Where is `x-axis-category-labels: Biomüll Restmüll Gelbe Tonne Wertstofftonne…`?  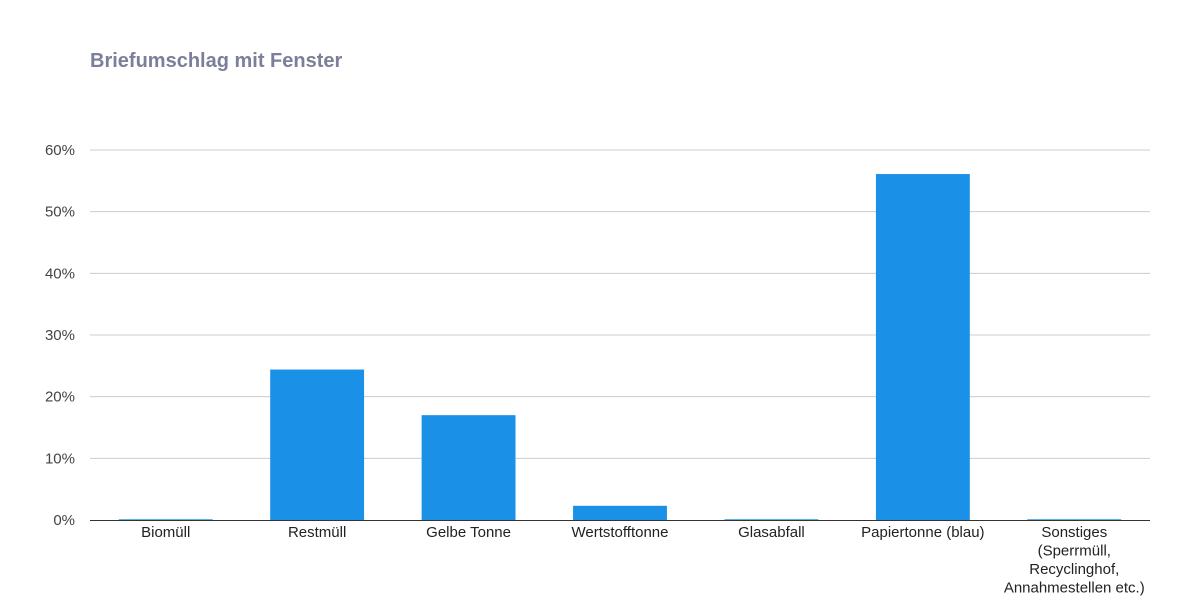 x-axis-category-labels: Biomüll Restmüll Gelbe Tonne Wertstofftonne… is located at coordinates (643, 560).